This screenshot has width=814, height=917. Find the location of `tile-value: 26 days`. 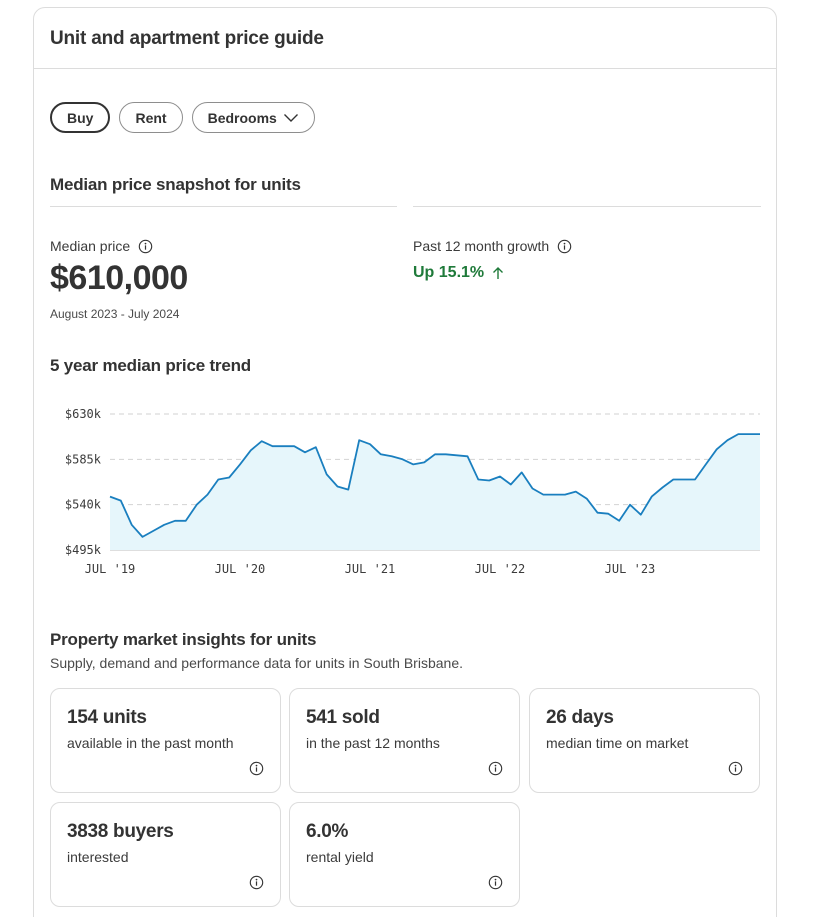

tile-value: 26 days is located at coordinates (580, 717).